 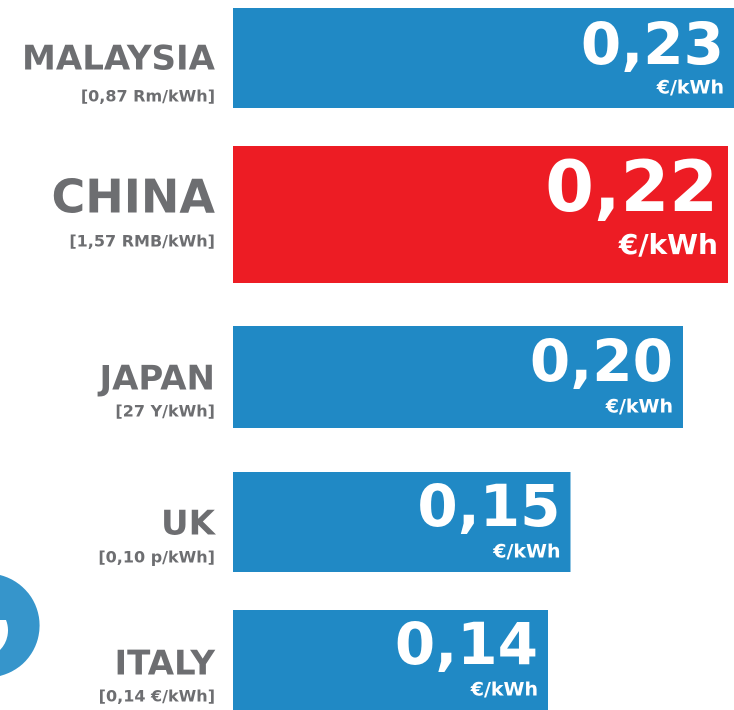 I want to click on logo-fragment, so click(x=20, y=625).